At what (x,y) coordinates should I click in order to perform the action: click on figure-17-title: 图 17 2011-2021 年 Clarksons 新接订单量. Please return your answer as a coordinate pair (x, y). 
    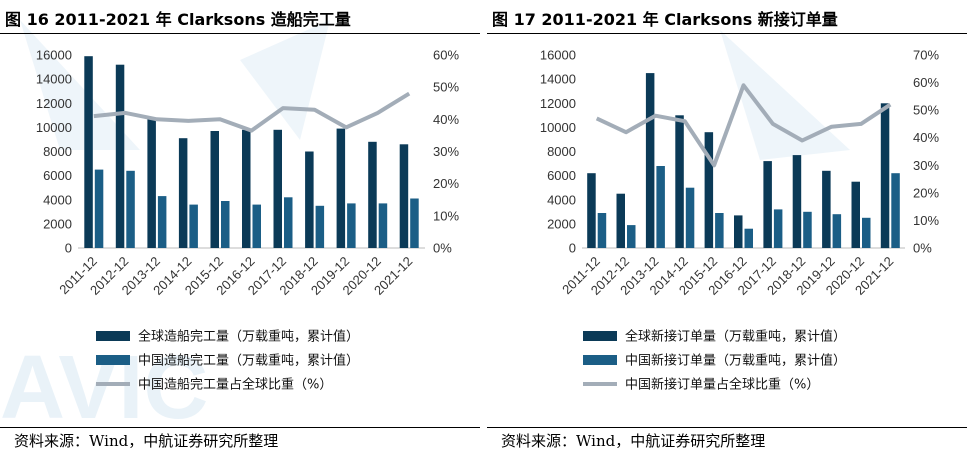
    Looking at the image, I should click on (665, 19).